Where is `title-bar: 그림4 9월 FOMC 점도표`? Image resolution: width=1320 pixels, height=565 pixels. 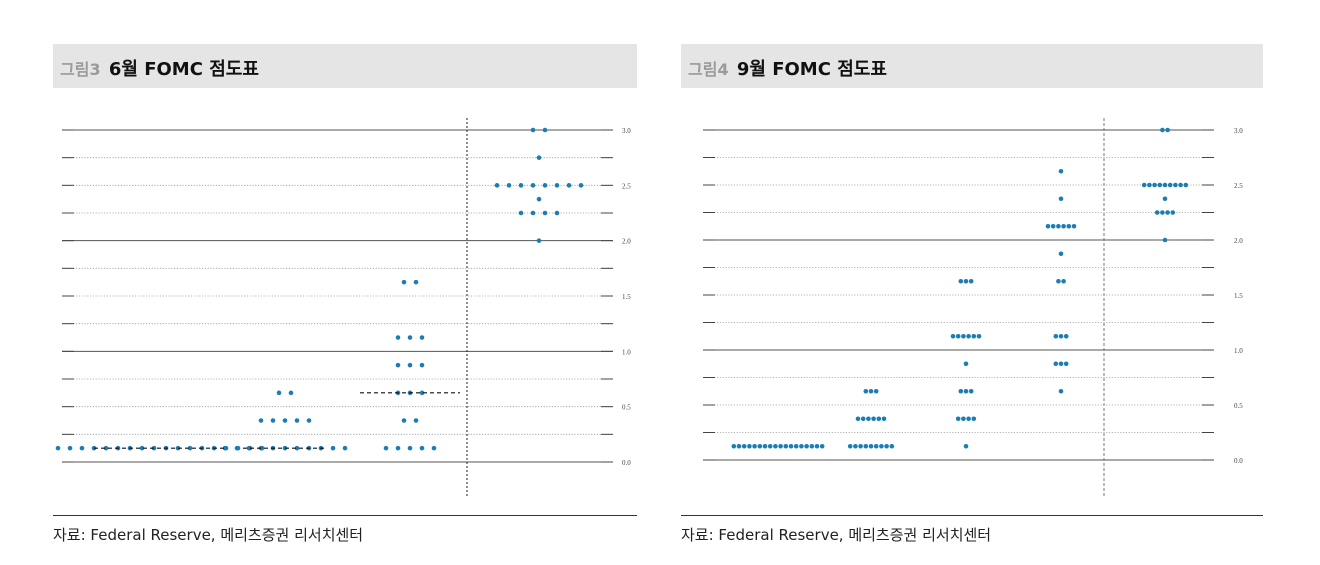 title-bar: 그림4 9월 FOMC 점도표 is located at coordinates (972, 66).